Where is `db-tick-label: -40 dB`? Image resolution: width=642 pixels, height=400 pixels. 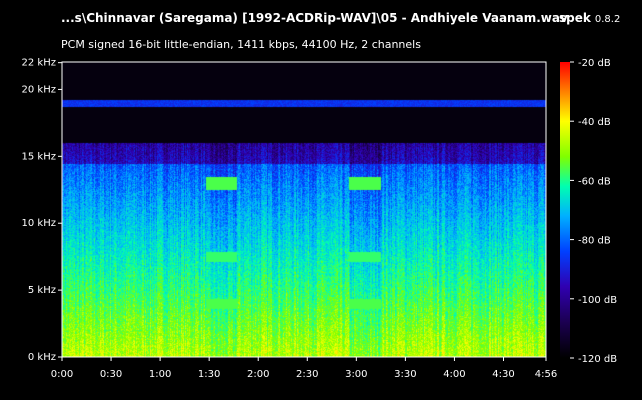 db-tick-label: -40 dB is located at coordinates (594, 122).